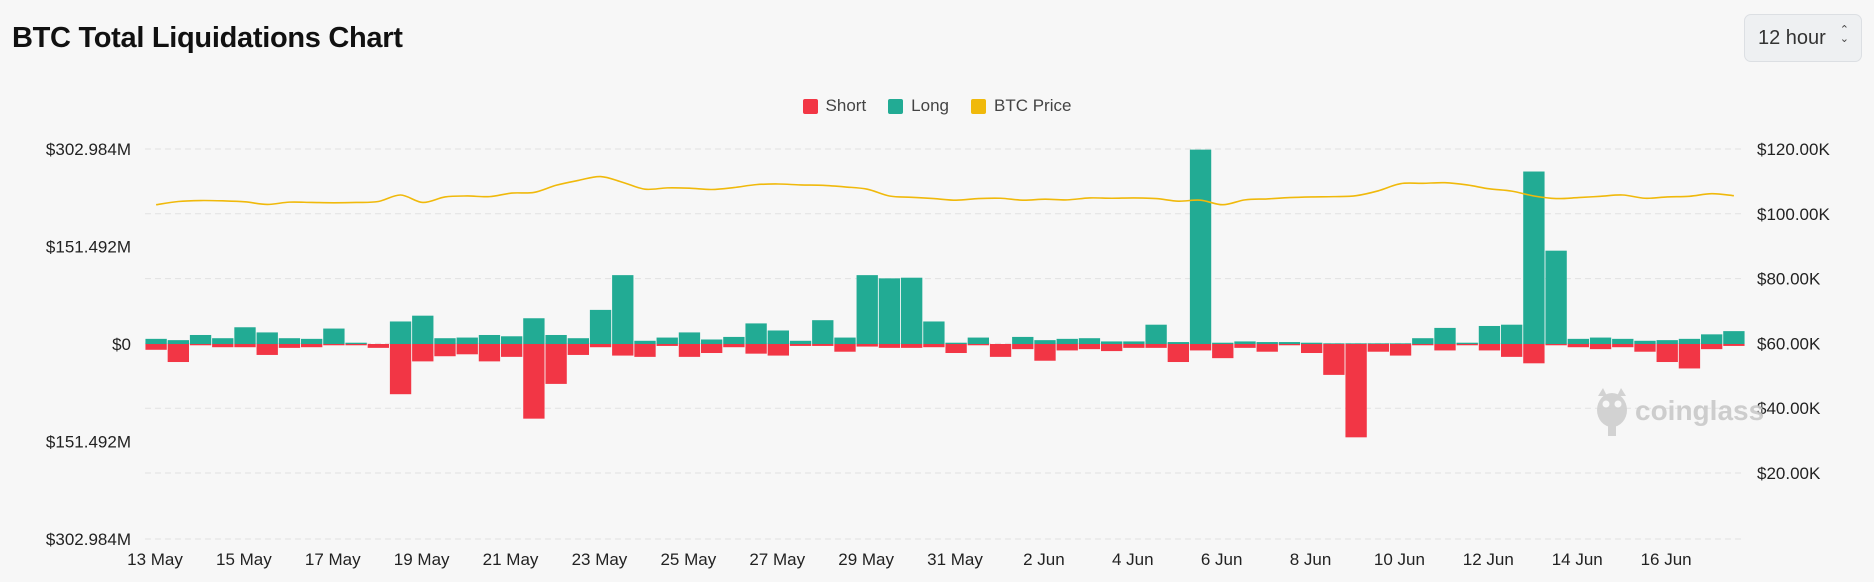  What do you see at coordinates (955, 559) in the screenshot?
I see `x-axis-tick-label: 31 May` at bounding box center [955, 559].